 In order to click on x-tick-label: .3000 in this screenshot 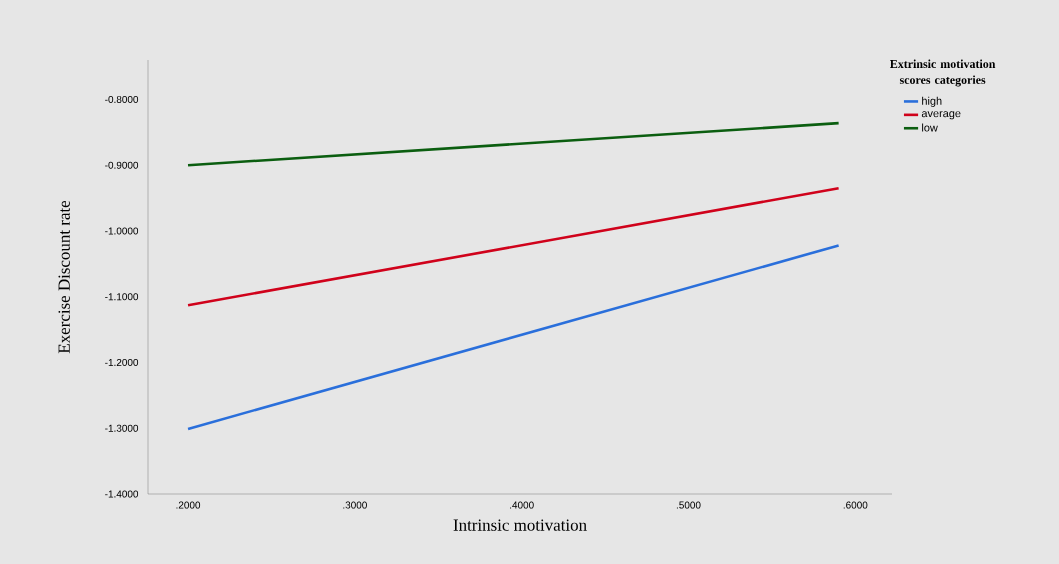, I will do `click(355, 505)`.